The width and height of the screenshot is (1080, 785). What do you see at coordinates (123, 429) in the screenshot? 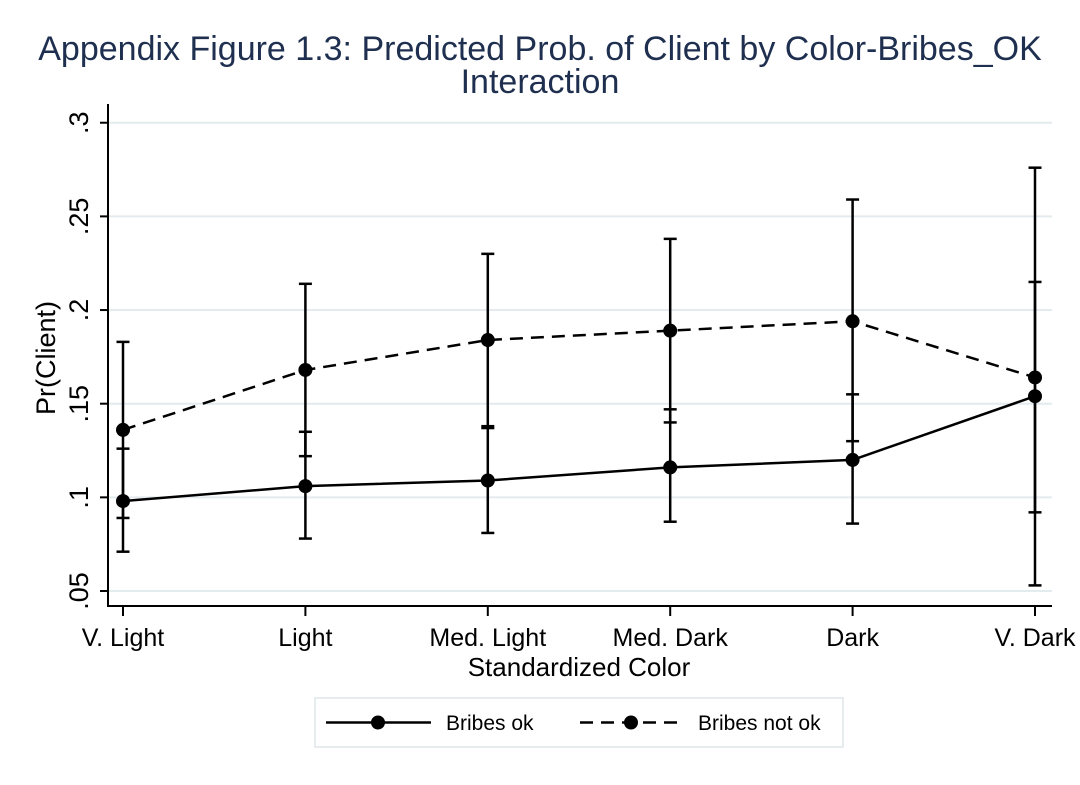
I see `data-point-bribes-not-ok-v-light` at bounding box center [123, 429].